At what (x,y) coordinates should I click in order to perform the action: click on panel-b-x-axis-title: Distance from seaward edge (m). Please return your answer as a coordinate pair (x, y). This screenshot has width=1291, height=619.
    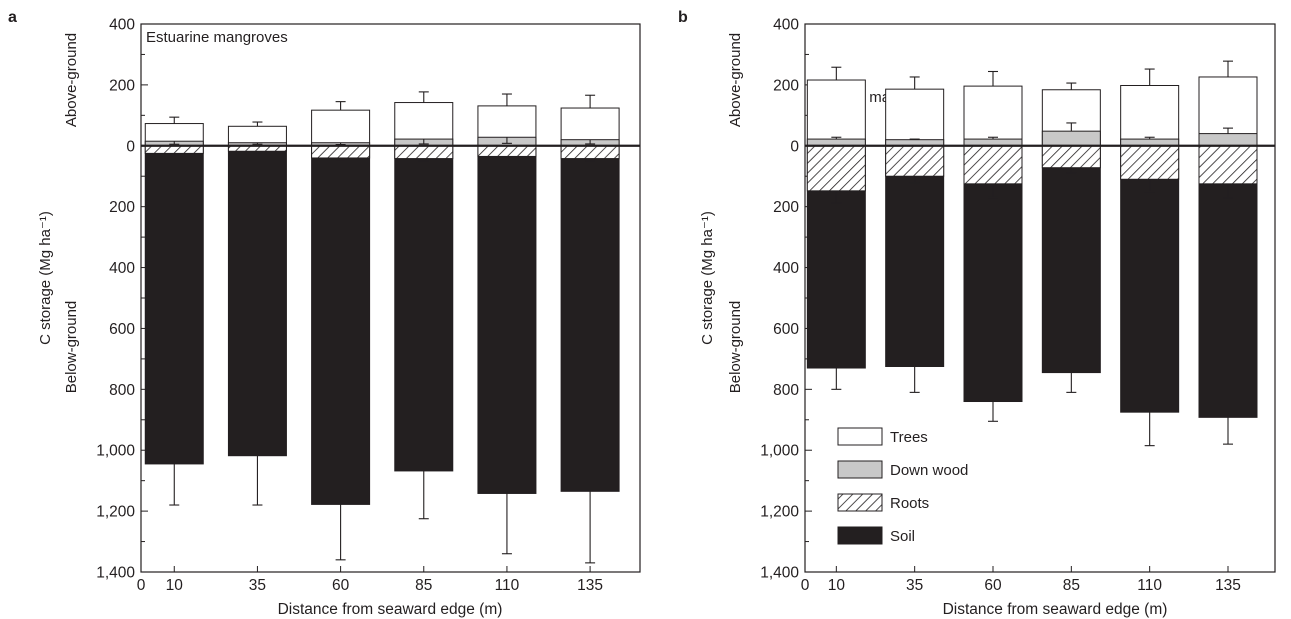
    Looking at the image, I should click on (1055, 609).